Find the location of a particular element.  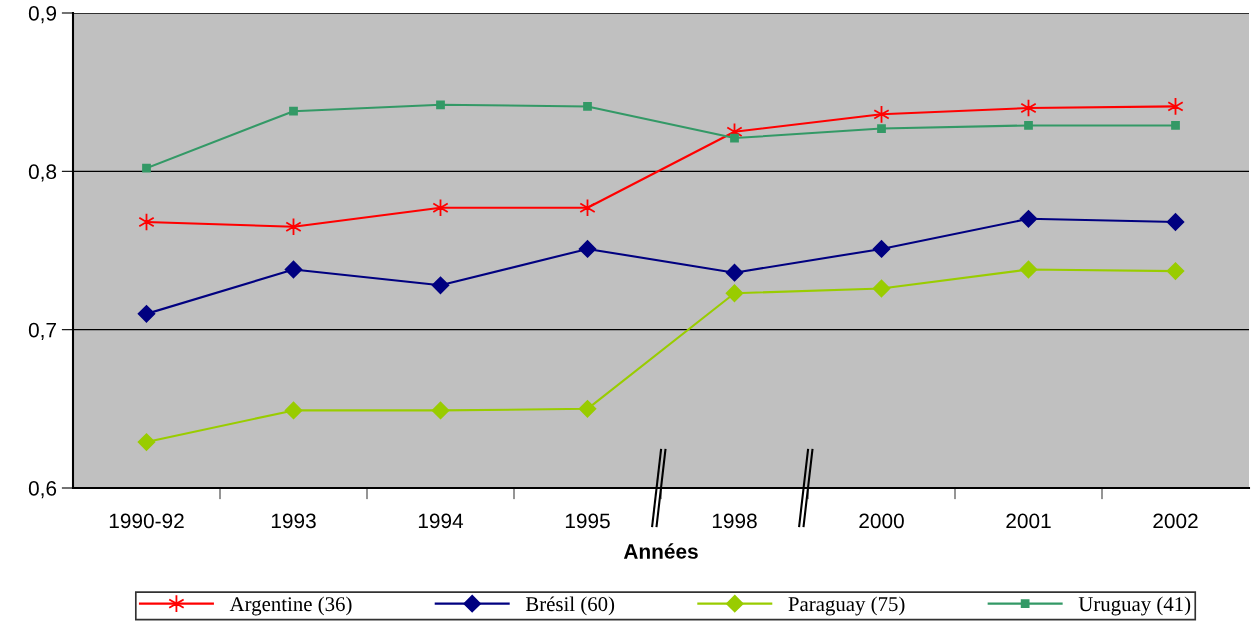

y-tick-label: 0,8 is located at coordinates (42, 173).